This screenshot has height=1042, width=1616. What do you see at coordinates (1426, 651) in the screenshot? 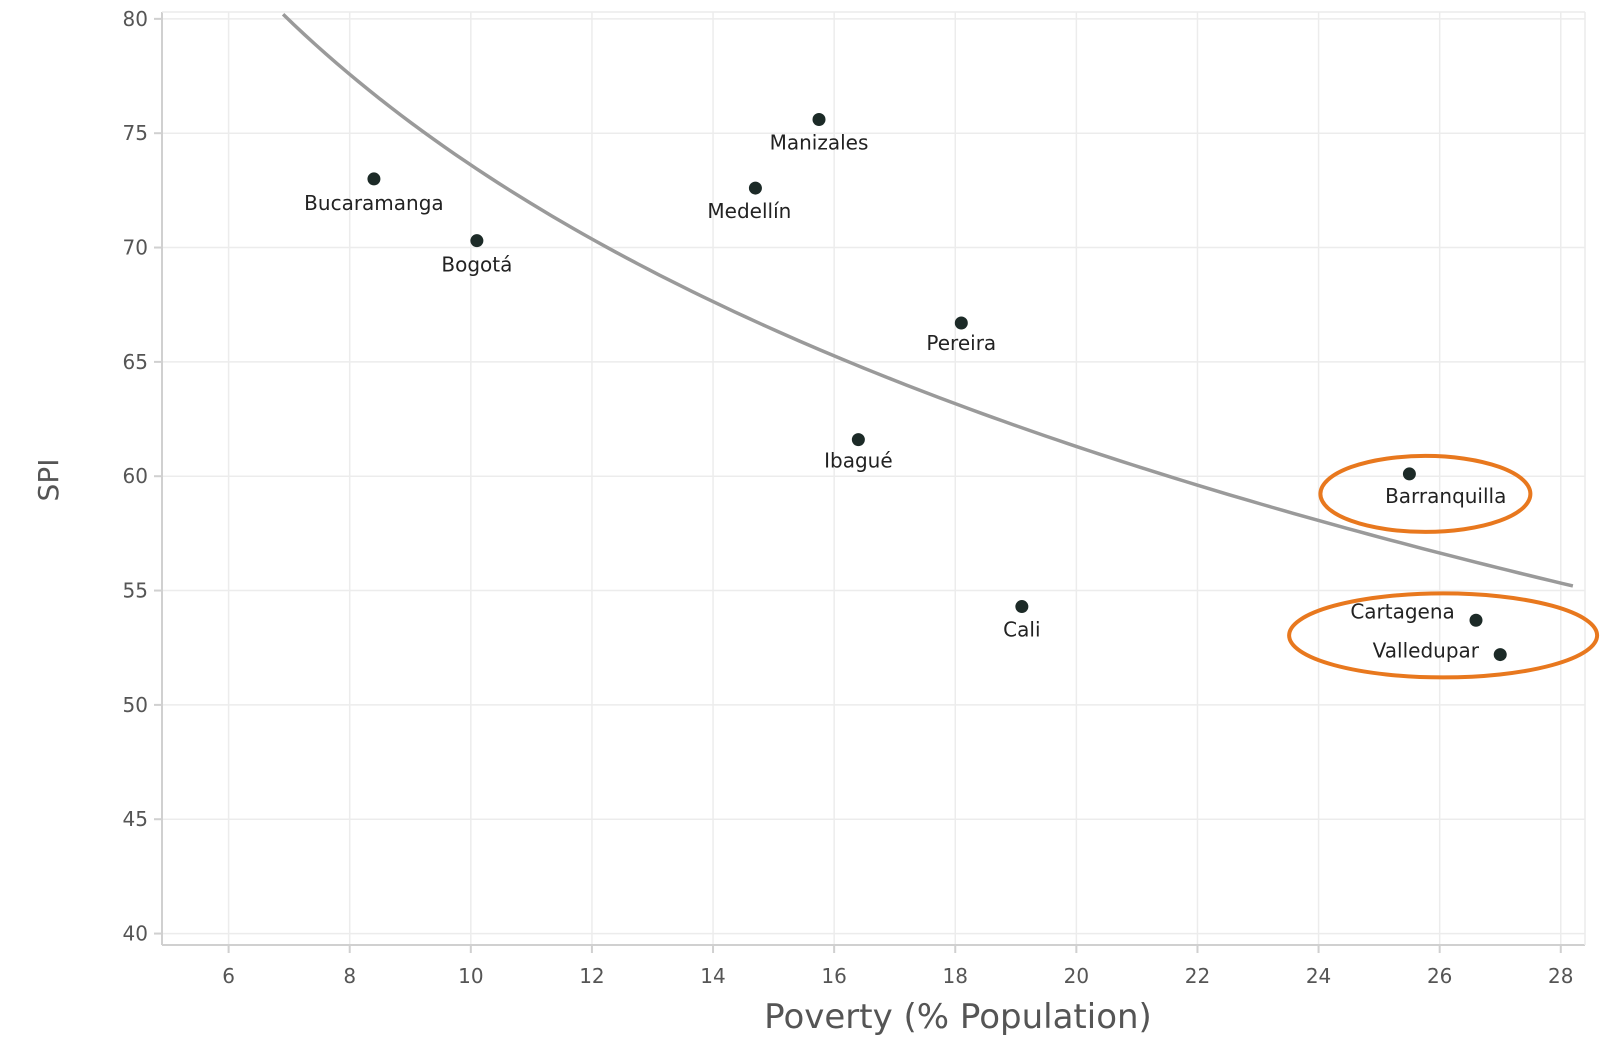
I see `point-label: Valledupar` at bounding box center [1426, 651].